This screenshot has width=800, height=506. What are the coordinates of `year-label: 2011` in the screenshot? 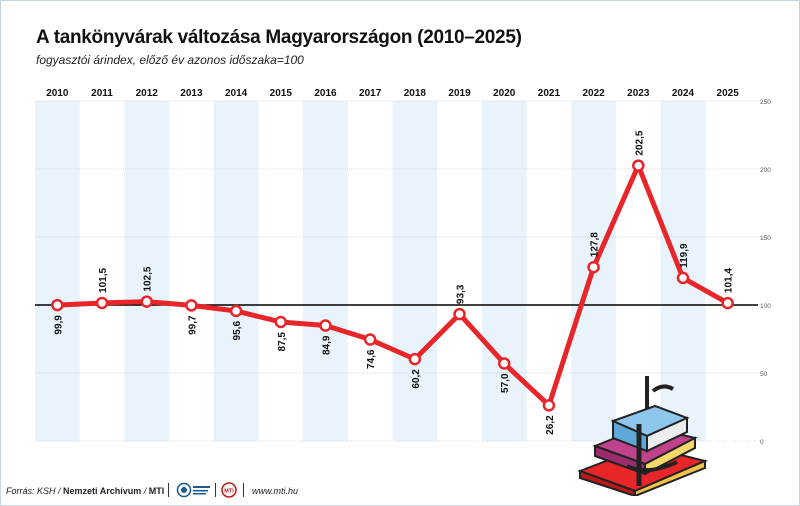 It's located at (102, 93).